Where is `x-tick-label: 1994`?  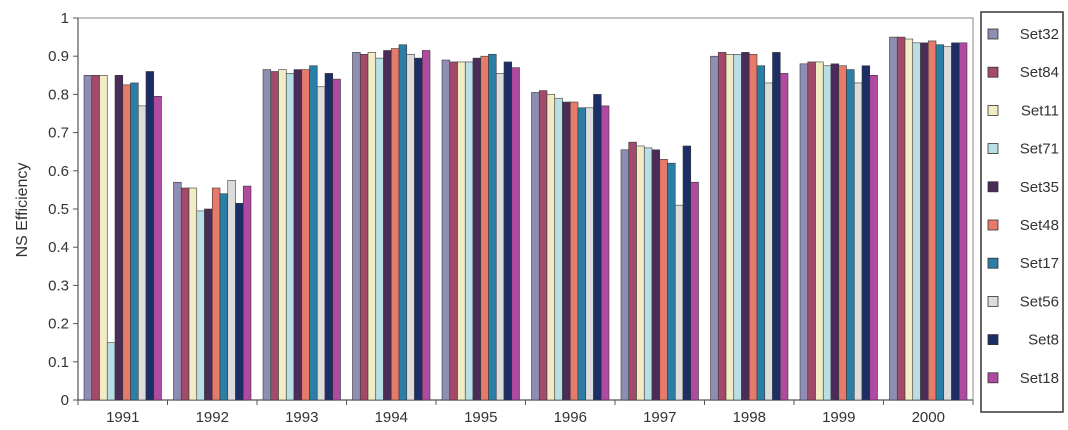 x-tick-label: 1994 is located at coordinates (391, 417).